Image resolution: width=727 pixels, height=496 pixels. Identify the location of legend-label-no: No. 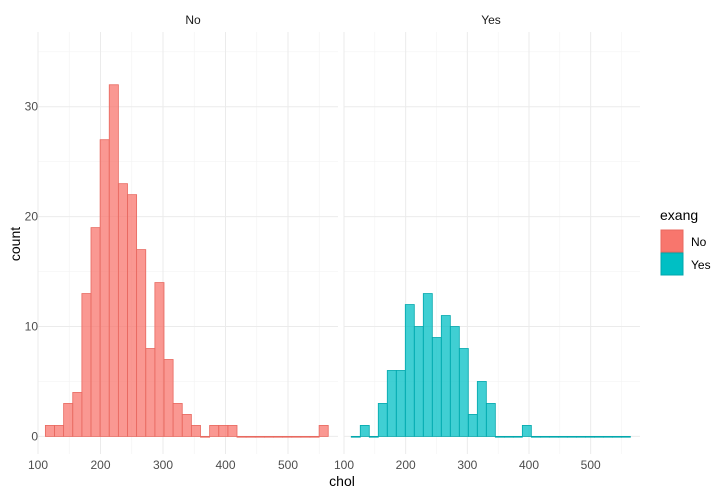
(699, 242).